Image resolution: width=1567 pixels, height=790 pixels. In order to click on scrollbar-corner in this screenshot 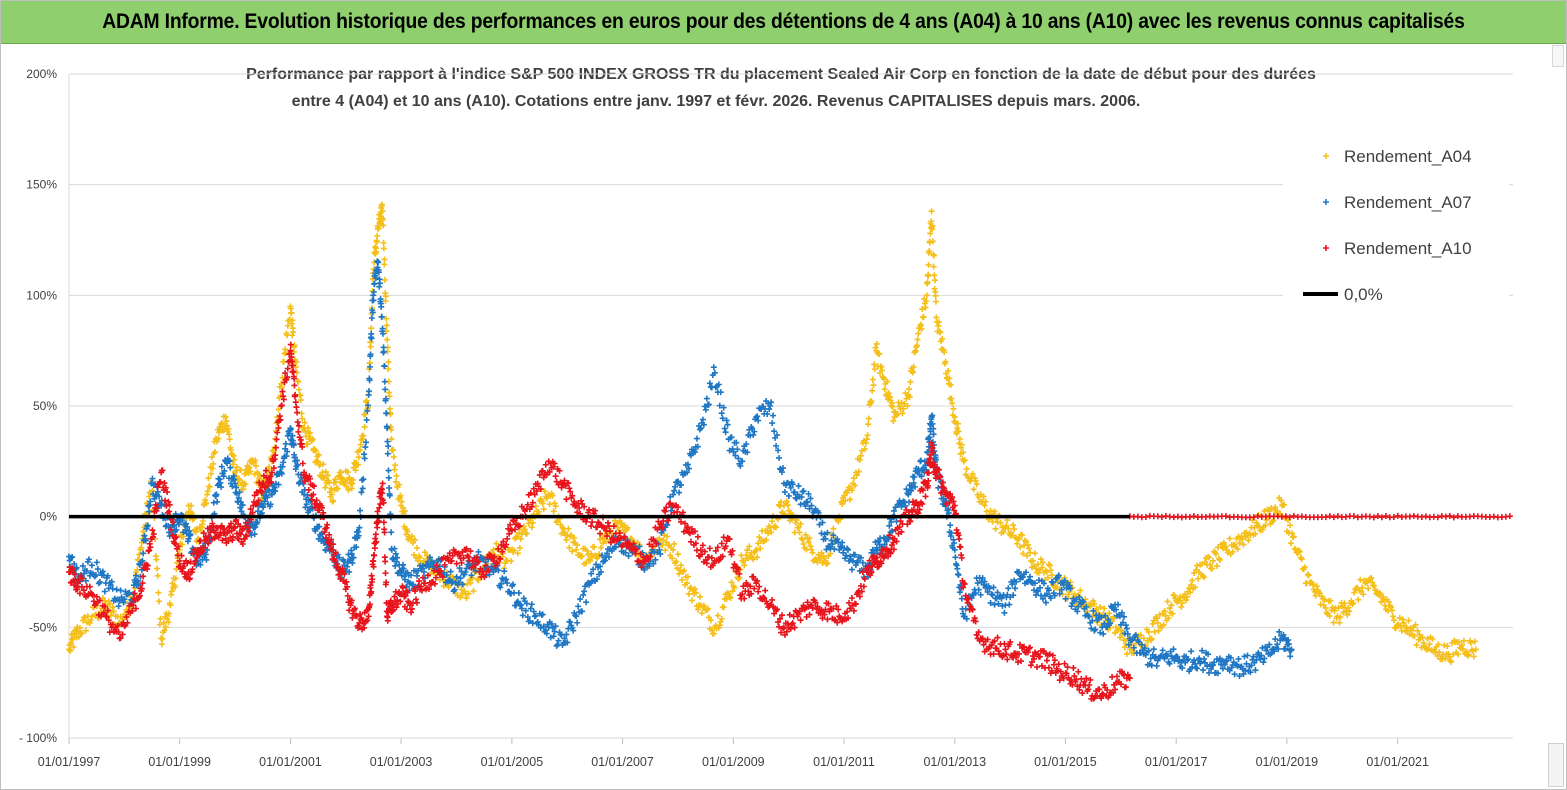, I will do `click(1556, 765)`.